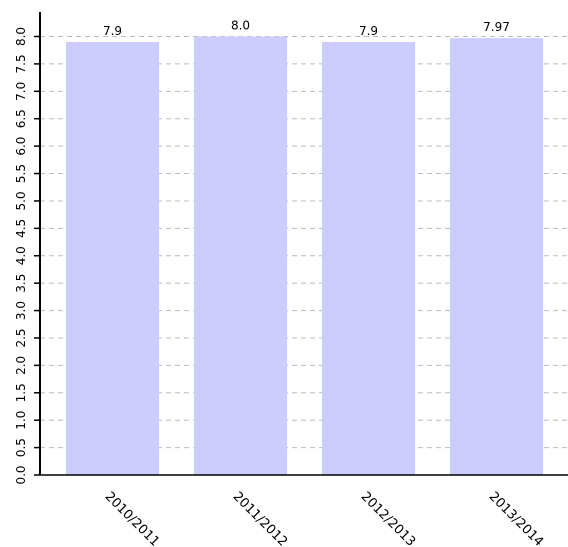  I want to click on y-tick-label: 3.0, so click(21, 310).